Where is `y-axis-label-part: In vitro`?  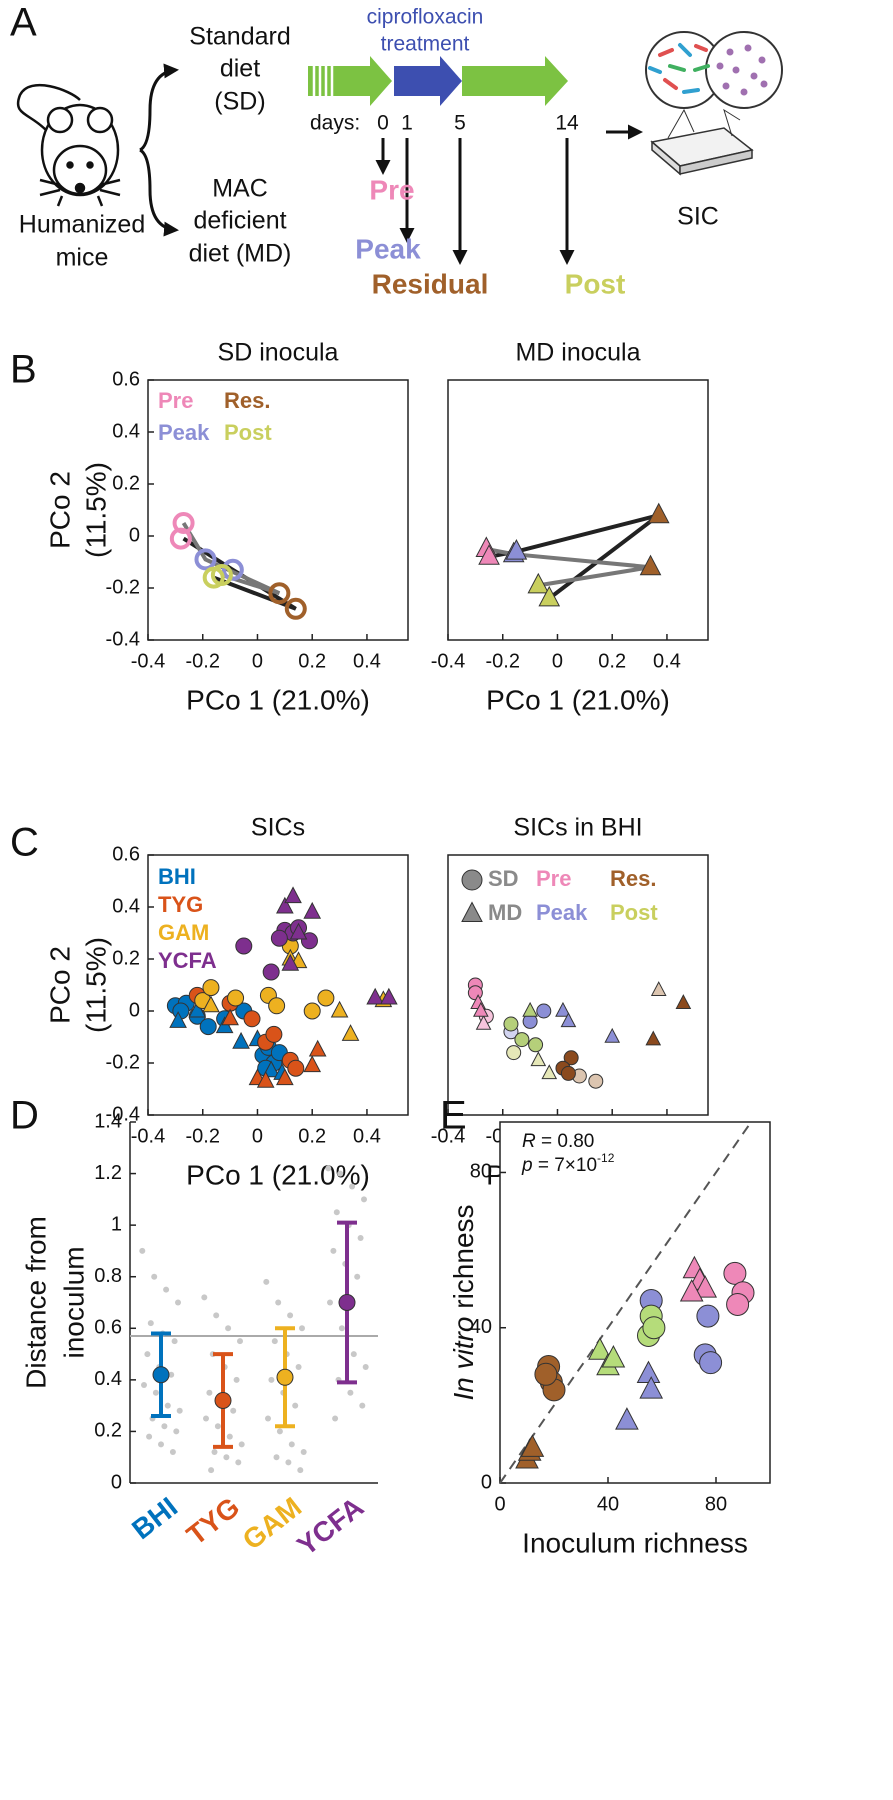 y-axis-label-part: In vitro is located at coordinates (463, 1359).